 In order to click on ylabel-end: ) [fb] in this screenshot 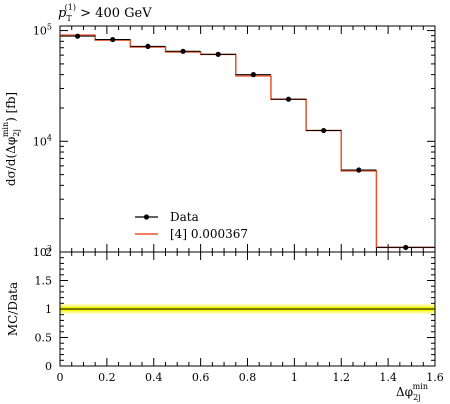, I will do `click(11, 107)`.